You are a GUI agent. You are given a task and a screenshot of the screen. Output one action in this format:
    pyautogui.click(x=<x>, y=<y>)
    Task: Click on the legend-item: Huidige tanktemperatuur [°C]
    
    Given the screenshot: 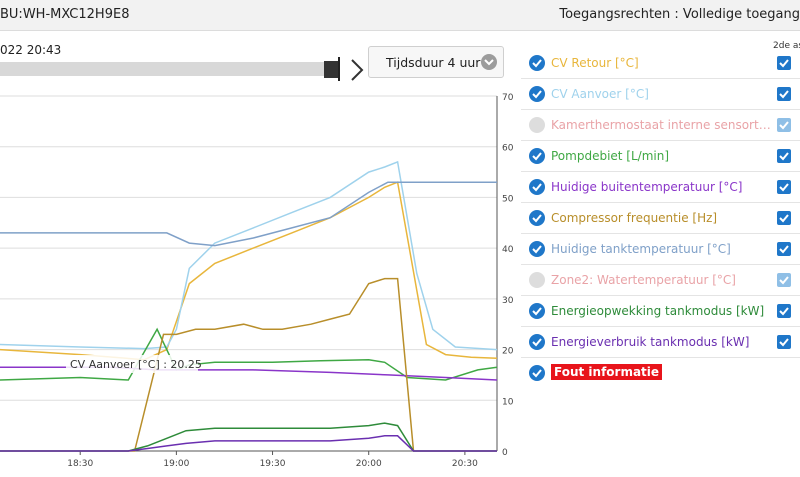 What is the action you would take?
    pyautogui.click(x=660, y=249)
    